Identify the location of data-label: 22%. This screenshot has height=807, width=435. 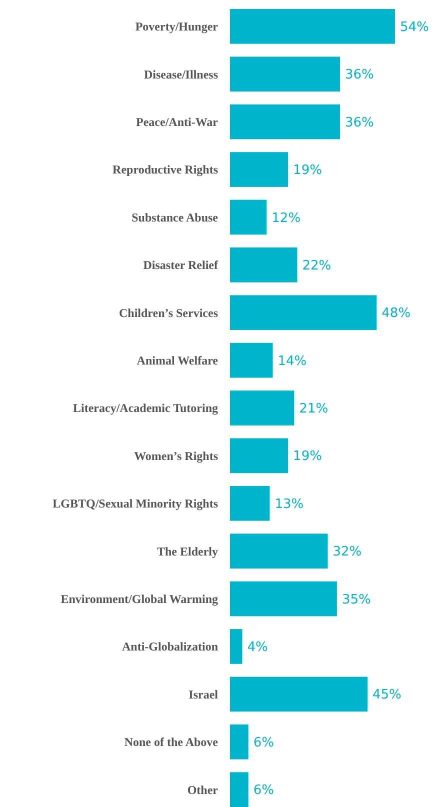
(317, 266).